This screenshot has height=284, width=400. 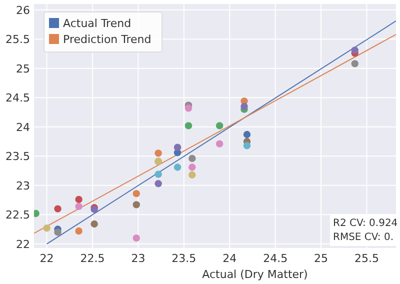 I want to click on y-tick-label: 23, so click(x=23, y=185).